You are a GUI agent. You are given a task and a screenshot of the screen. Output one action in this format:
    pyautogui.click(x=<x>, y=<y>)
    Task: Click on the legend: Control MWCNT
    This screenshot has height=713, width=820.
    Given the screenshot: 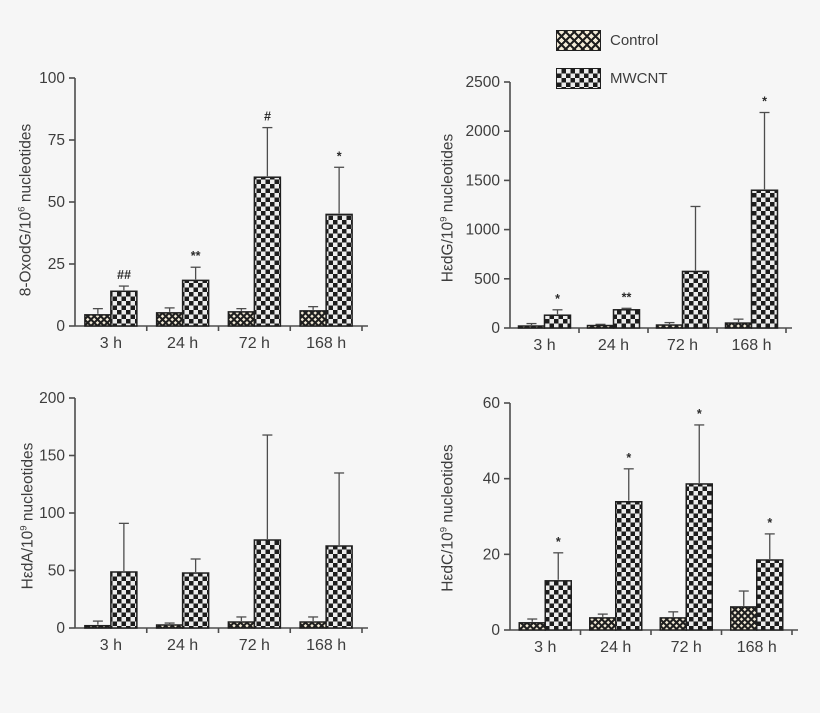 What is the action you would take?
    pyautogui.click(x=611, y=59)
    